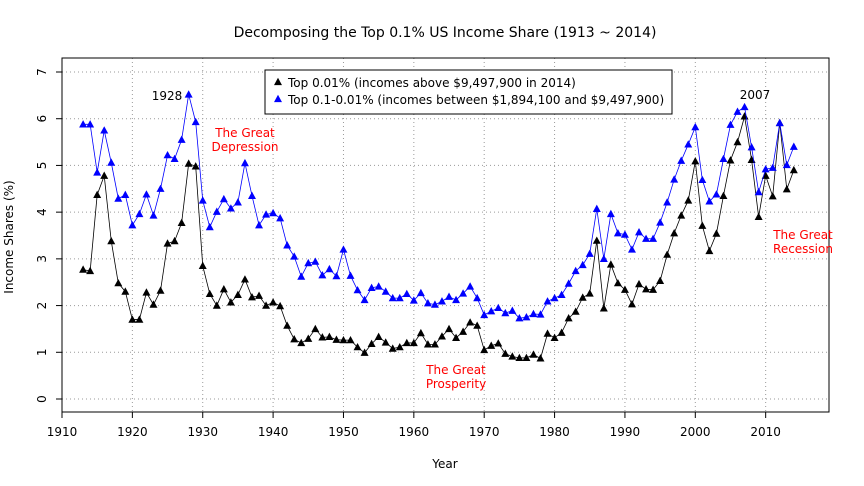 The width and height of the screenshot is (864, 486). Describe the element at coordinates (42, 399) in the screenshot. I see `y-tick-label: 0` at that location.